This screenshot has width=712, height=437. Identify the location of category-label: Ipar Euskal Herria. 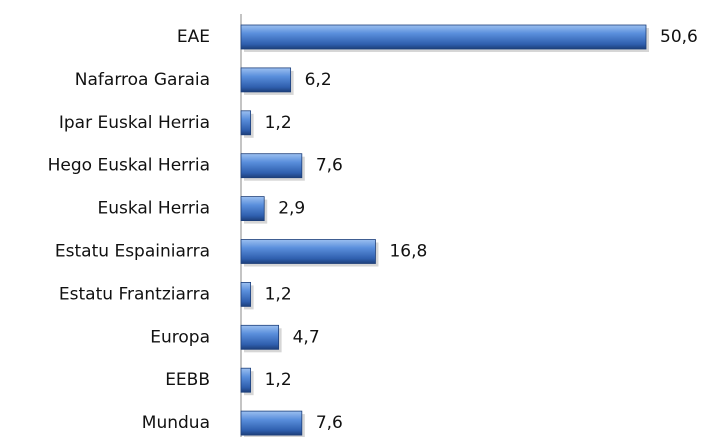
(134, 123).